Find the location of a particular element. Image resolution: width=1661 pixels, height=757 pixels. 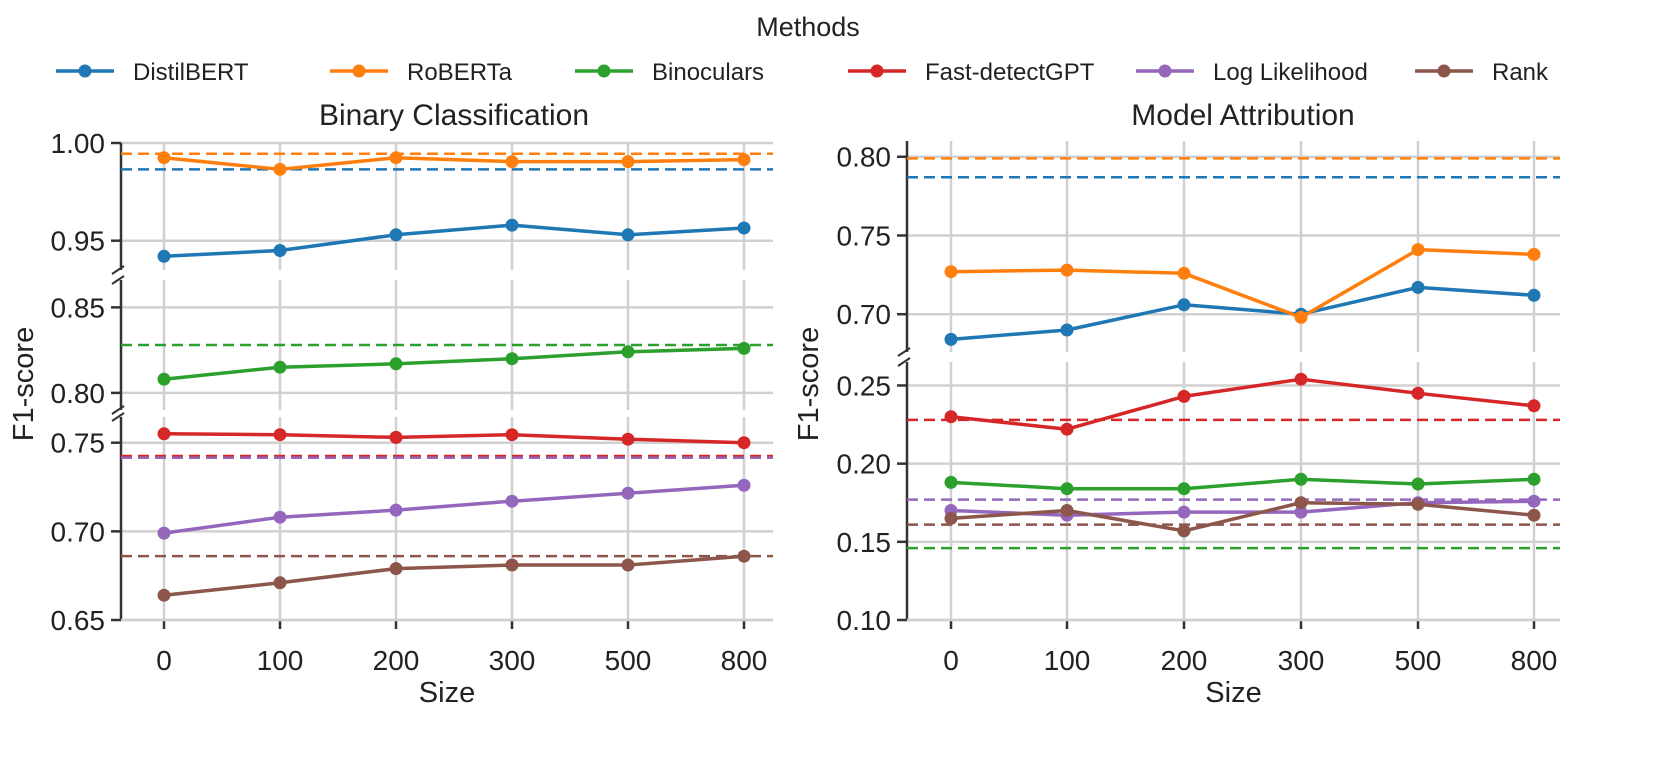

plot-title: Binary Classification is located at coordinates (454, 115).